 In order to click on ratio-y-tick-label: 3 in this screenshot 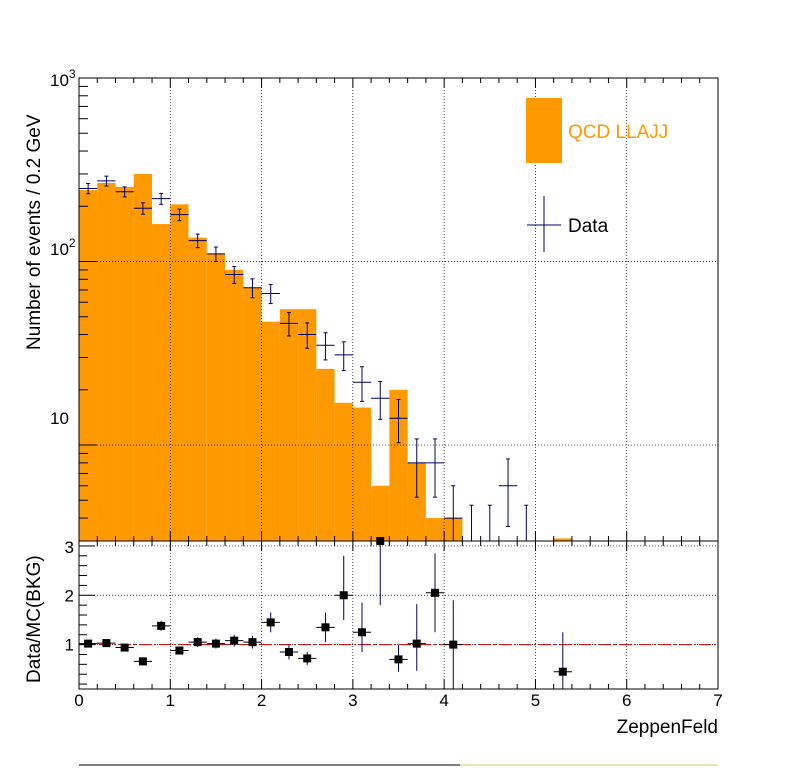, I will do `click(69, 547)`.